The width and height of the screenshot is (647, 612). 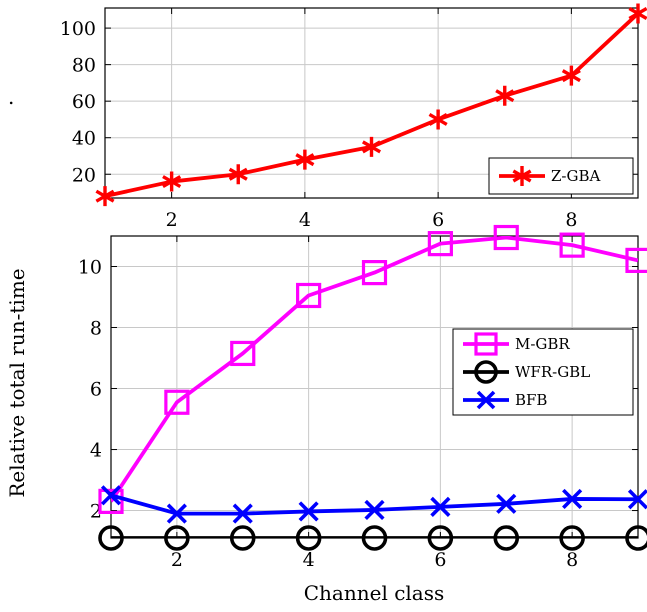 What do you see at coordinates (438, 220) in the screenshot?
I see `chart-1-x-tick-label: 6` at bounding box center [438, 220].